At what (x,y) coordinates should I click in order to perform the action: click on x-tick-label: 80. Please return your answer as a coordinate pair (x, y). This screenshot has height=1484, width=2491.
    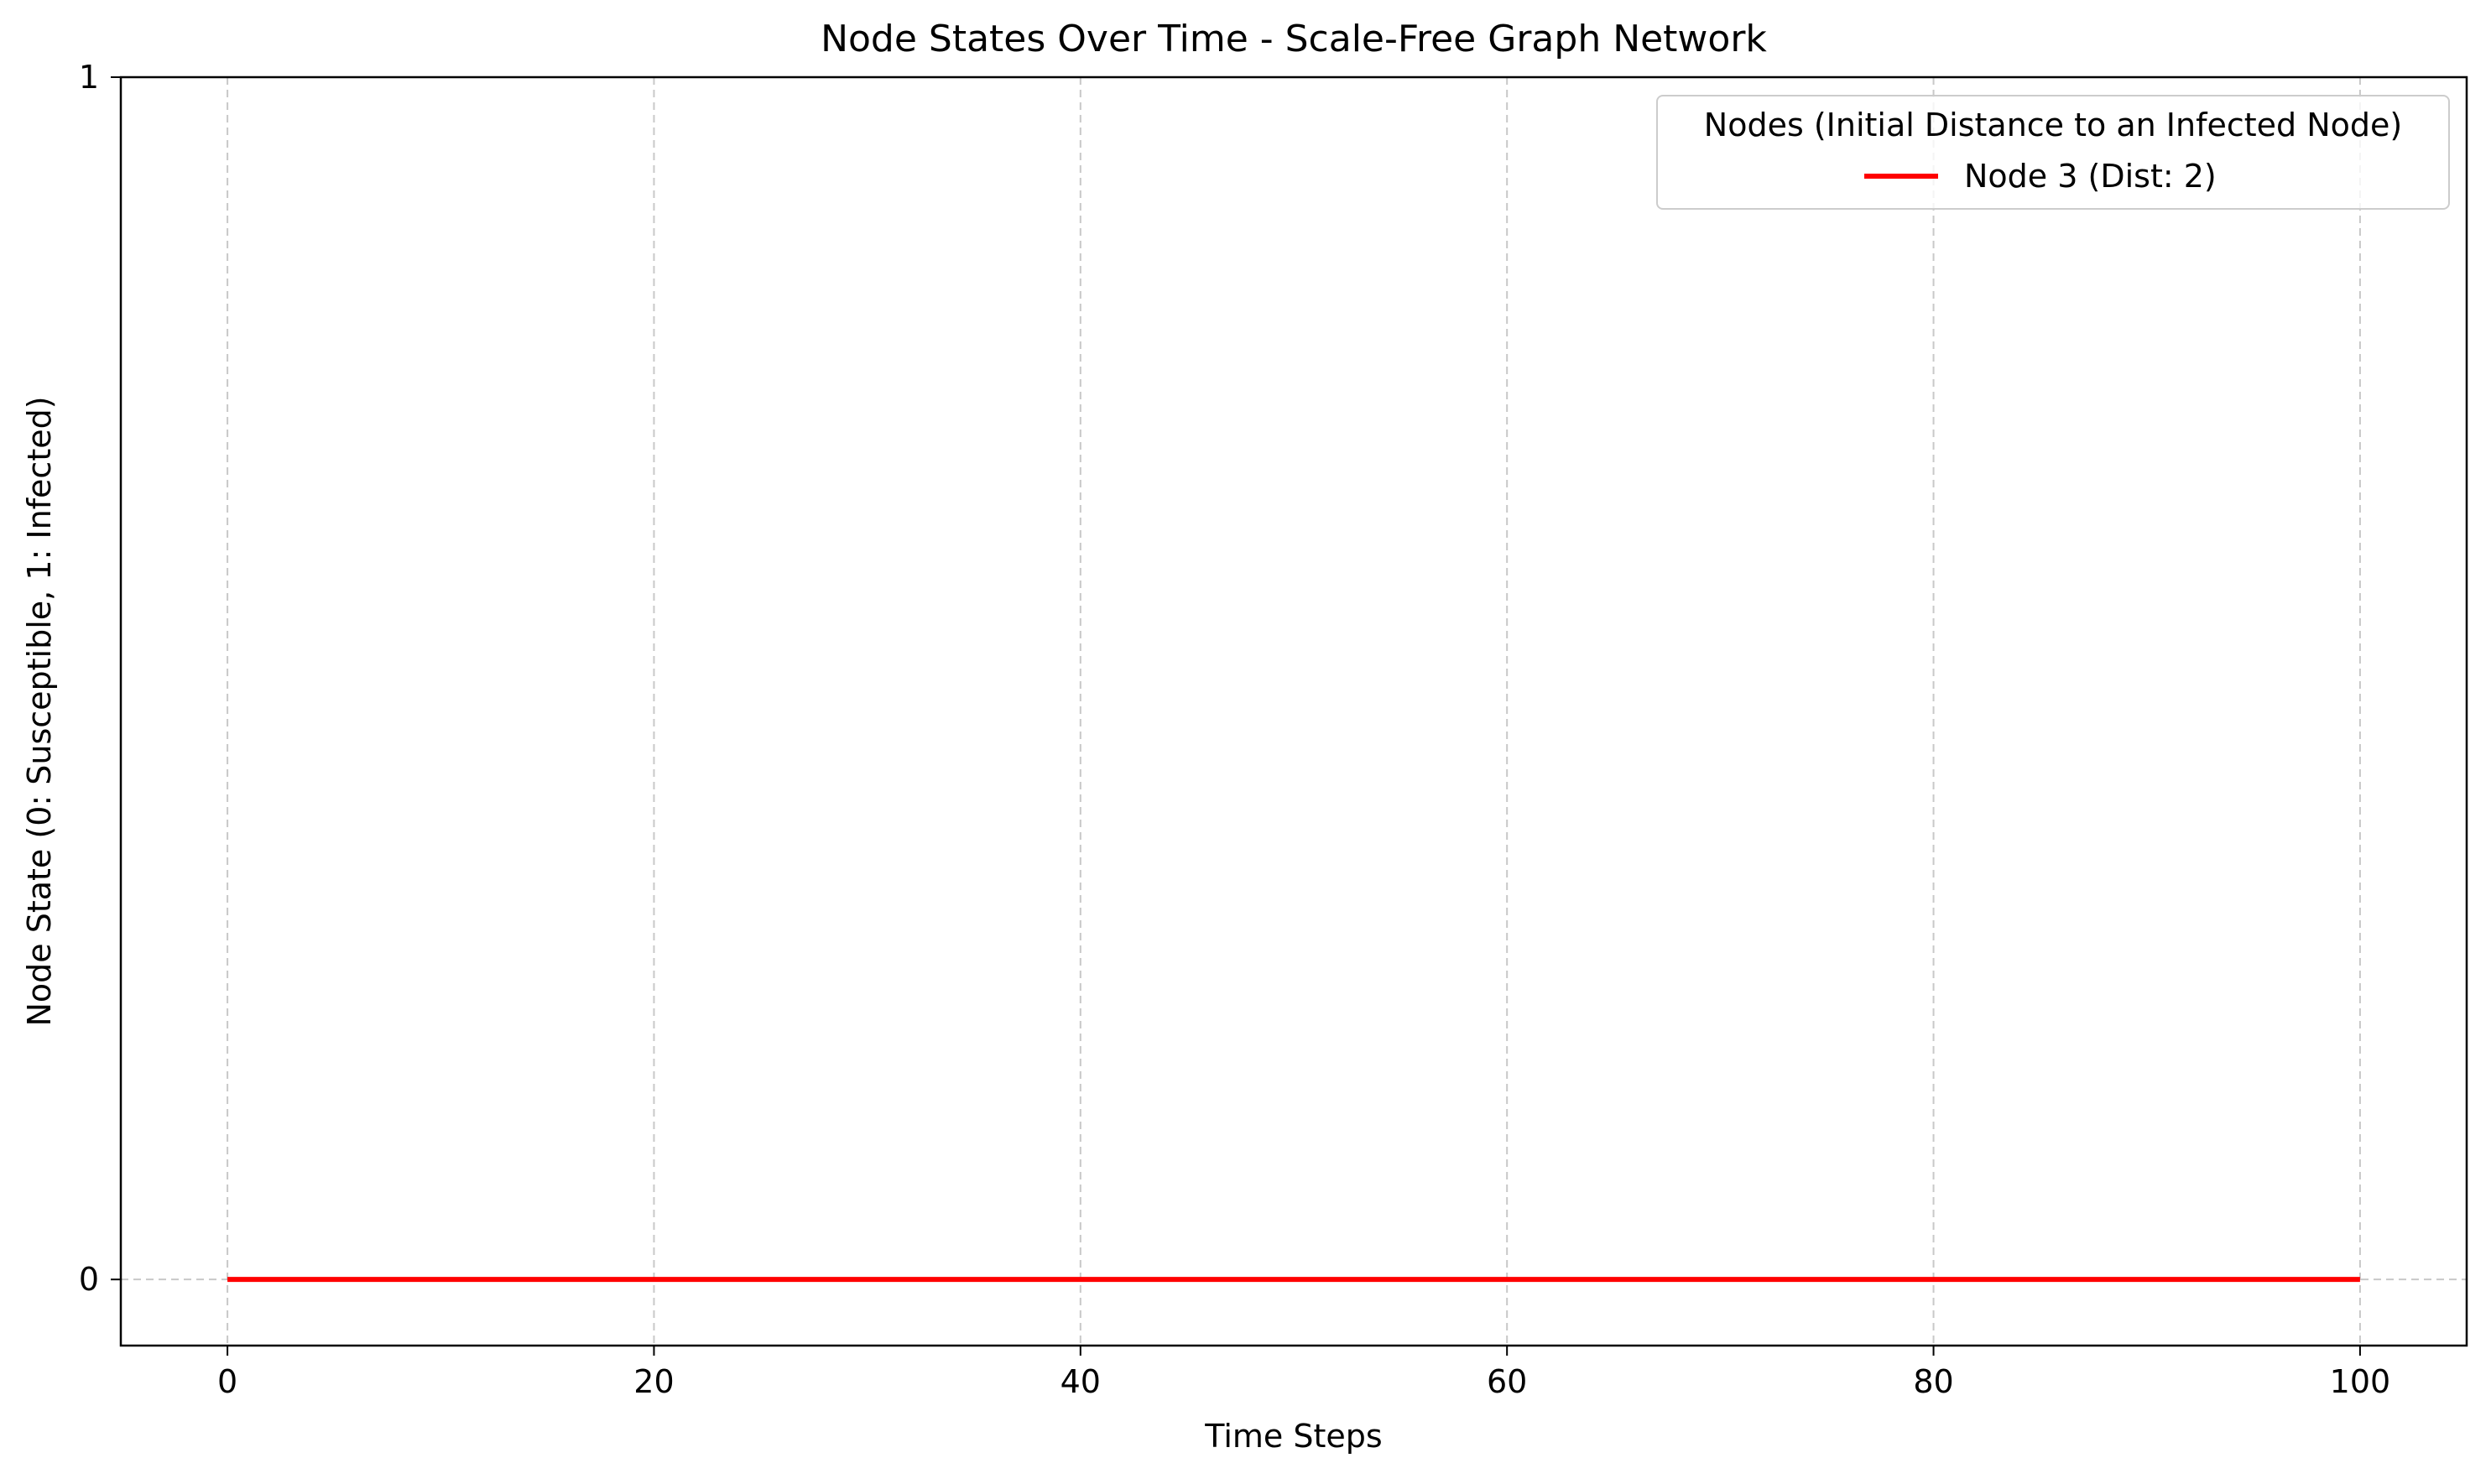
    Looking at the image, I should click on (1933, 1381).